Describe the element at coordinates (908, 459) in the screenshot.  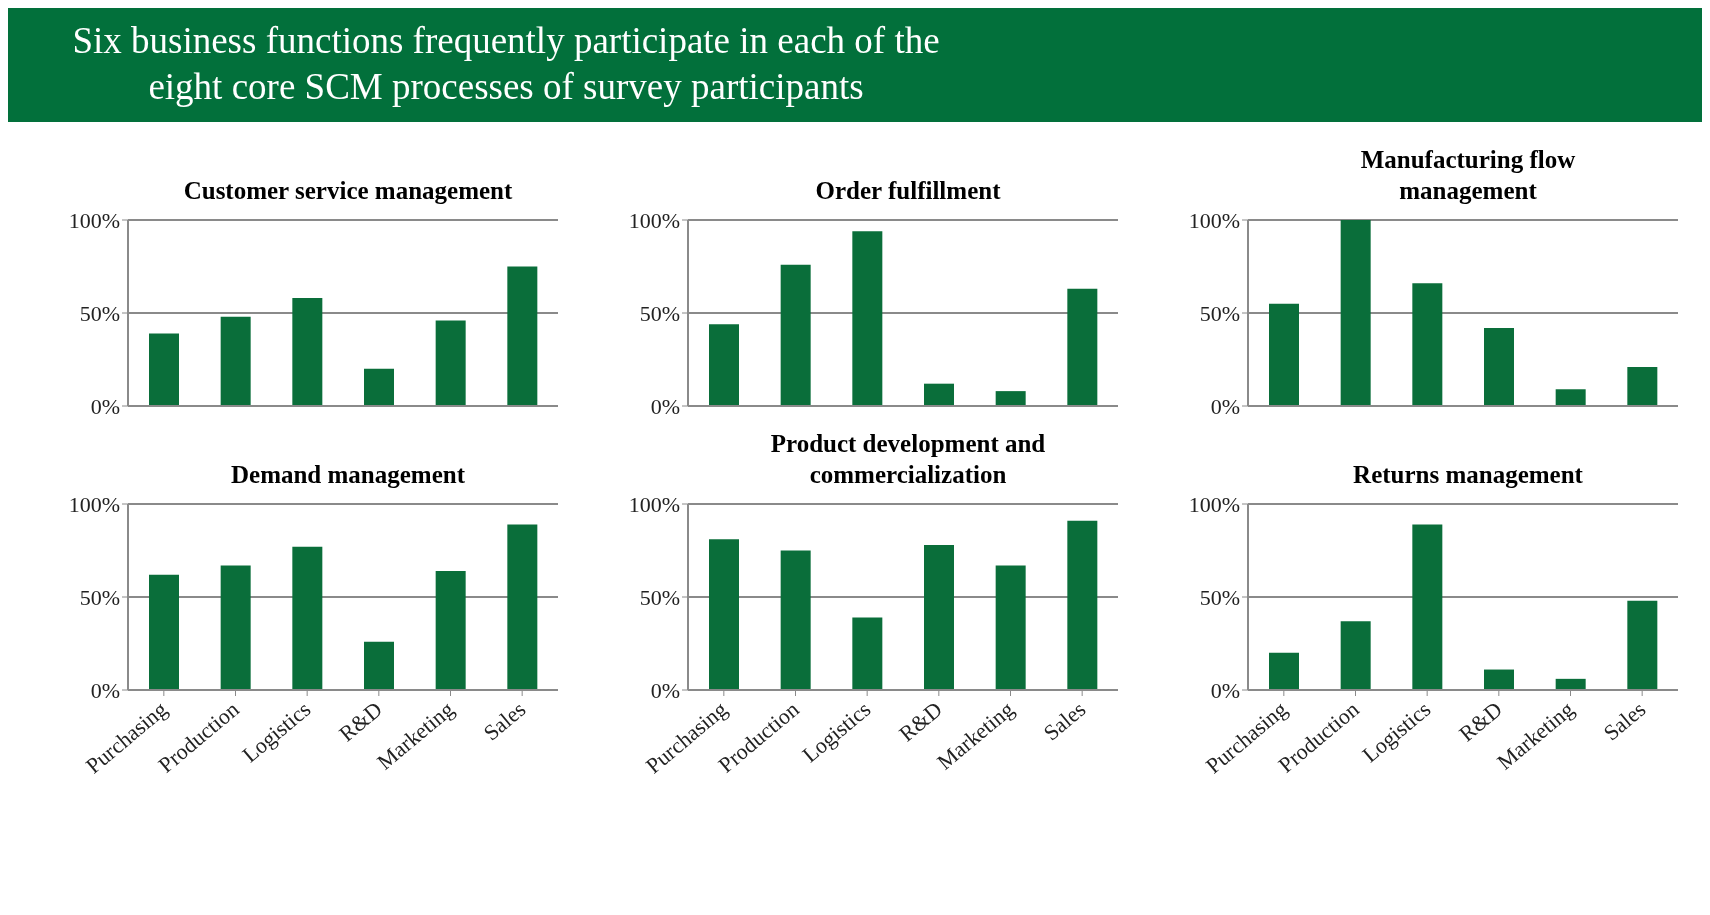
I see `chart-title: Product development and commercialization` at that location.